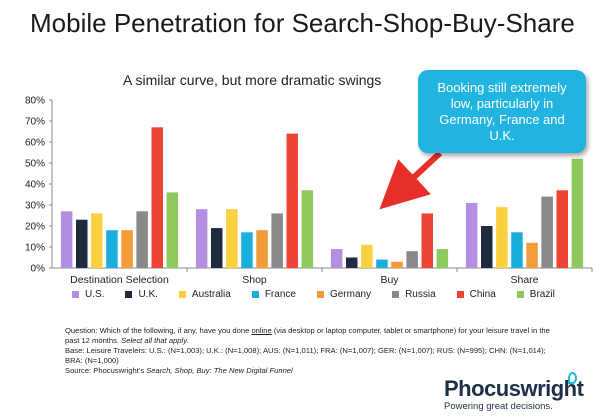  Describe the element at coordinates (420, 294) in the screenshot. I see `legend-label: Russia` at that location.